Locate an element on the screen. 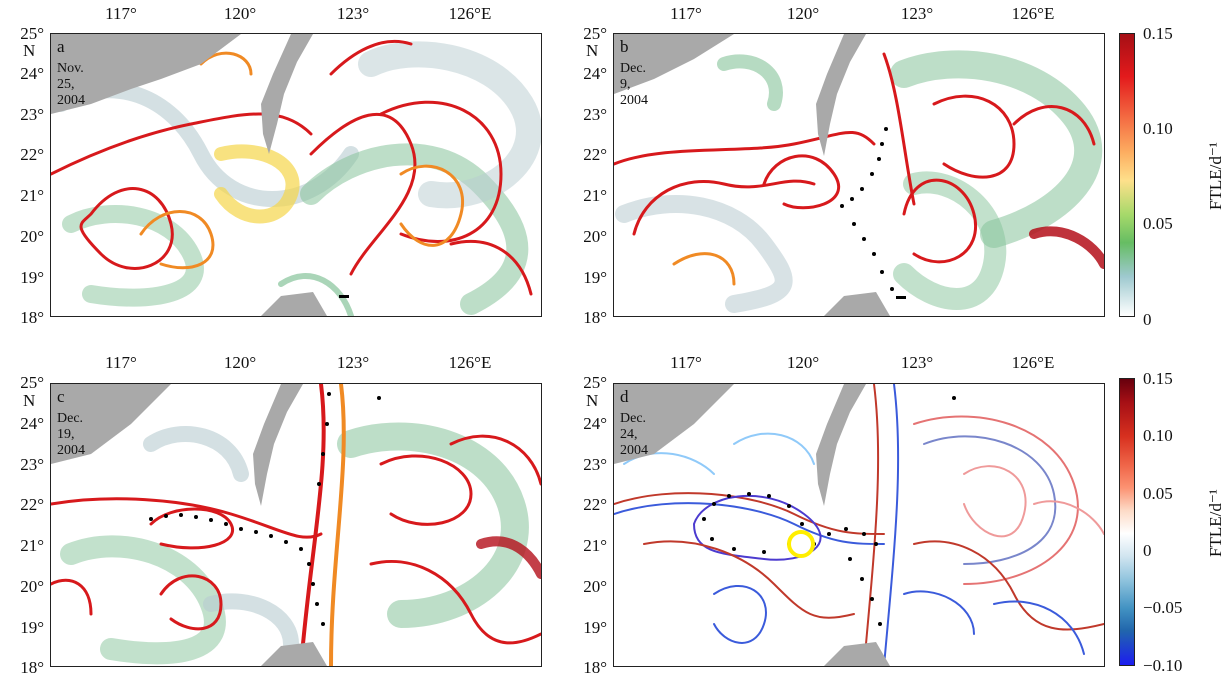 This screenshot has width=1230, height=683. cbar-top-tick-005: 0.05 is located at coordinates (1158, 223).